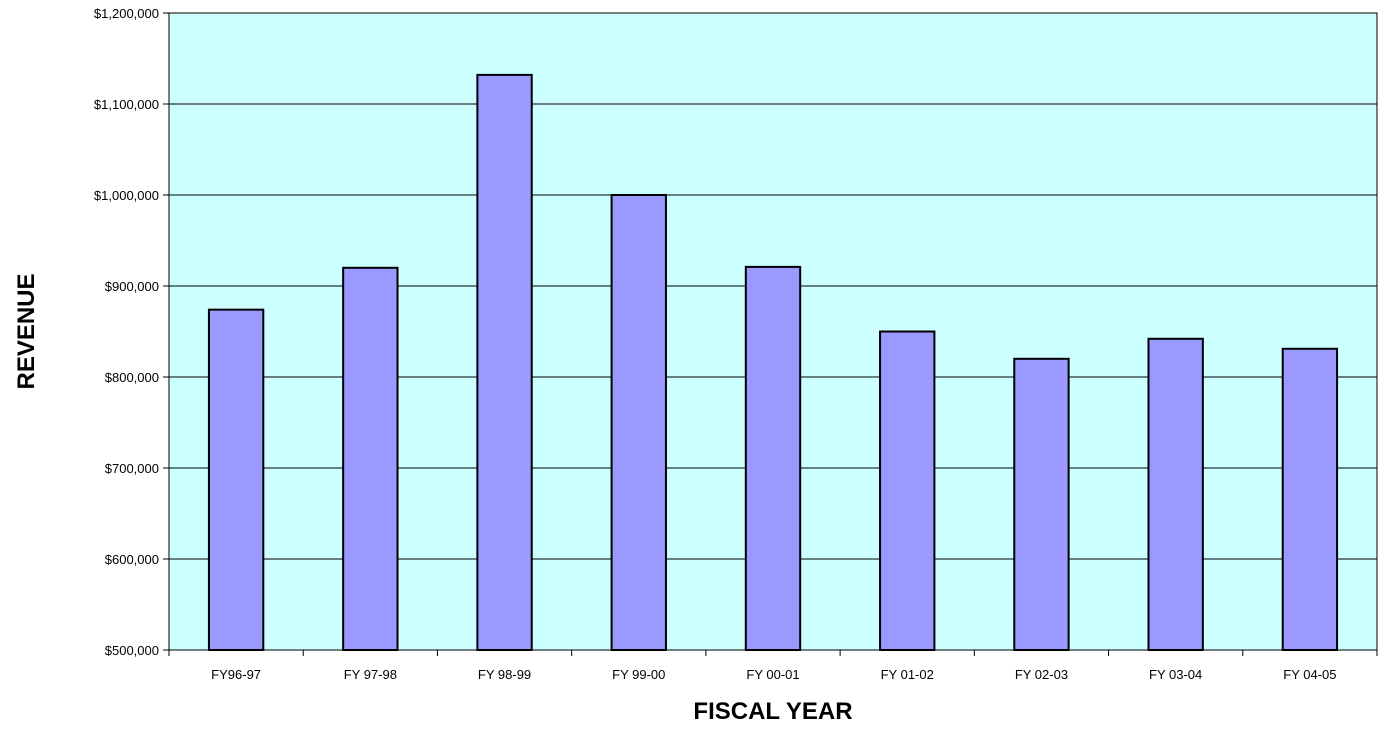  Describe the element at coordinates (132, 377) in the screenshot. I see `y-tick-label: $800,000` at that location.